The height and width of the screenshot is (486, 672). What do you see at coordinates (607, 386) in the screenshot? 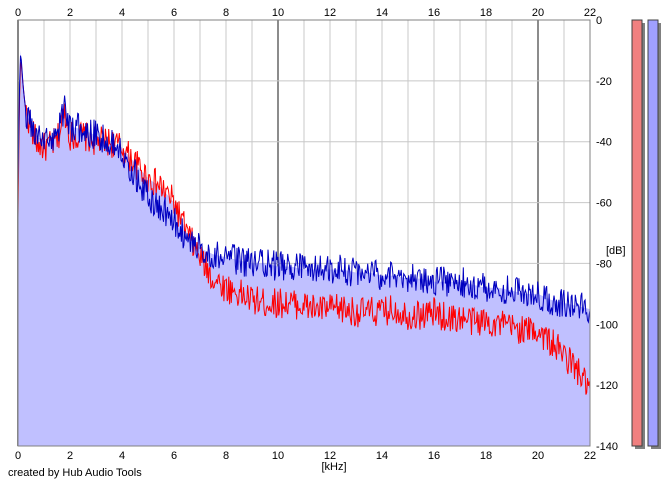
I see `y-tick-label: -120` at bounding box center [607, 386].